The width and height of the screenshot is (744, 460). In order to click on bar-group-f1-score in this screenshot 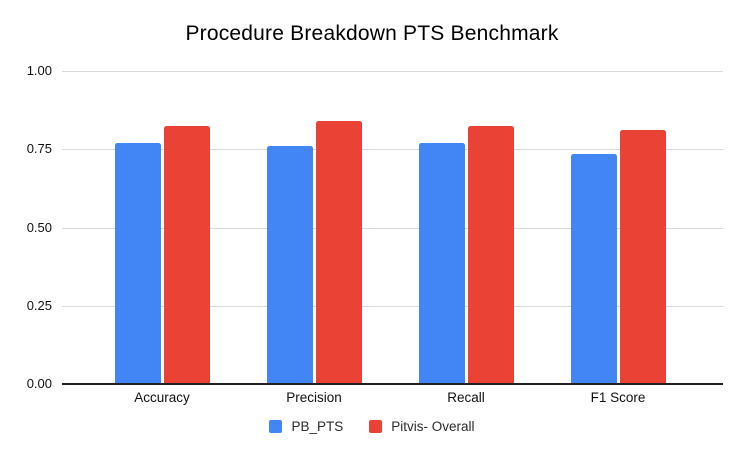, I will do `click(618, 227)`.